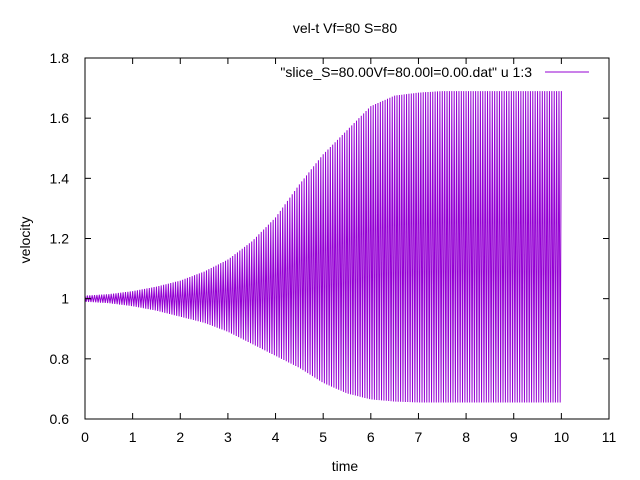 The image size is (640, 480). I want to click on legend: "slice_S=80.00Vf=80.00l=0.00.dat" u 1:3, so click(434, 72).